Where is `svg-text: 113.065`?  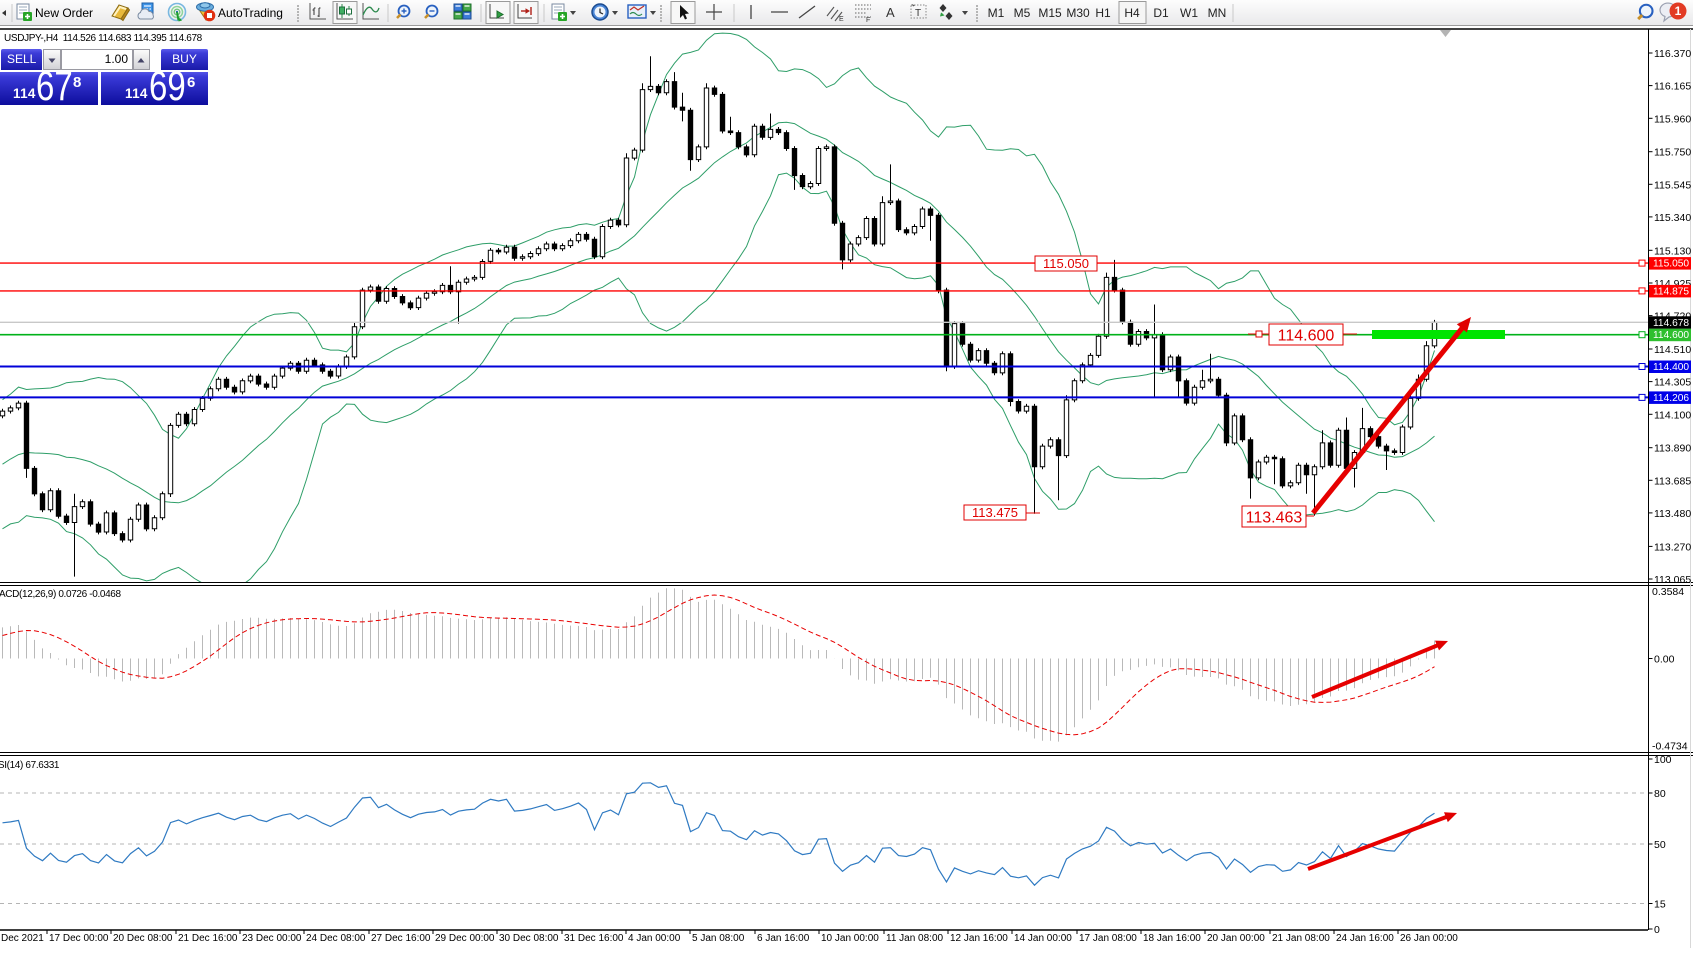
svg-text: 113.065 is located at coordinates (1672, 580).